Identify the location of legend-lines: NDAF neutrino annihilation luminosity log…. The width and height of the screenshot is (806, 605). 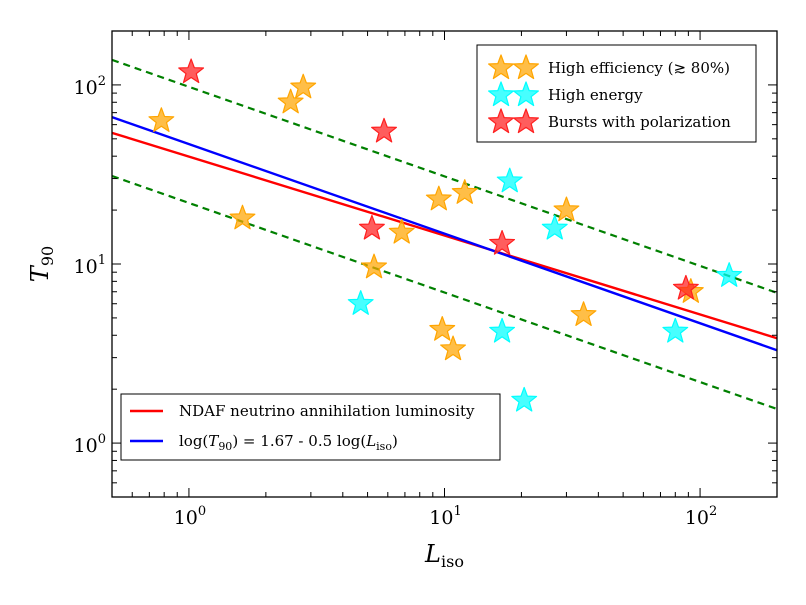
(310, 427).